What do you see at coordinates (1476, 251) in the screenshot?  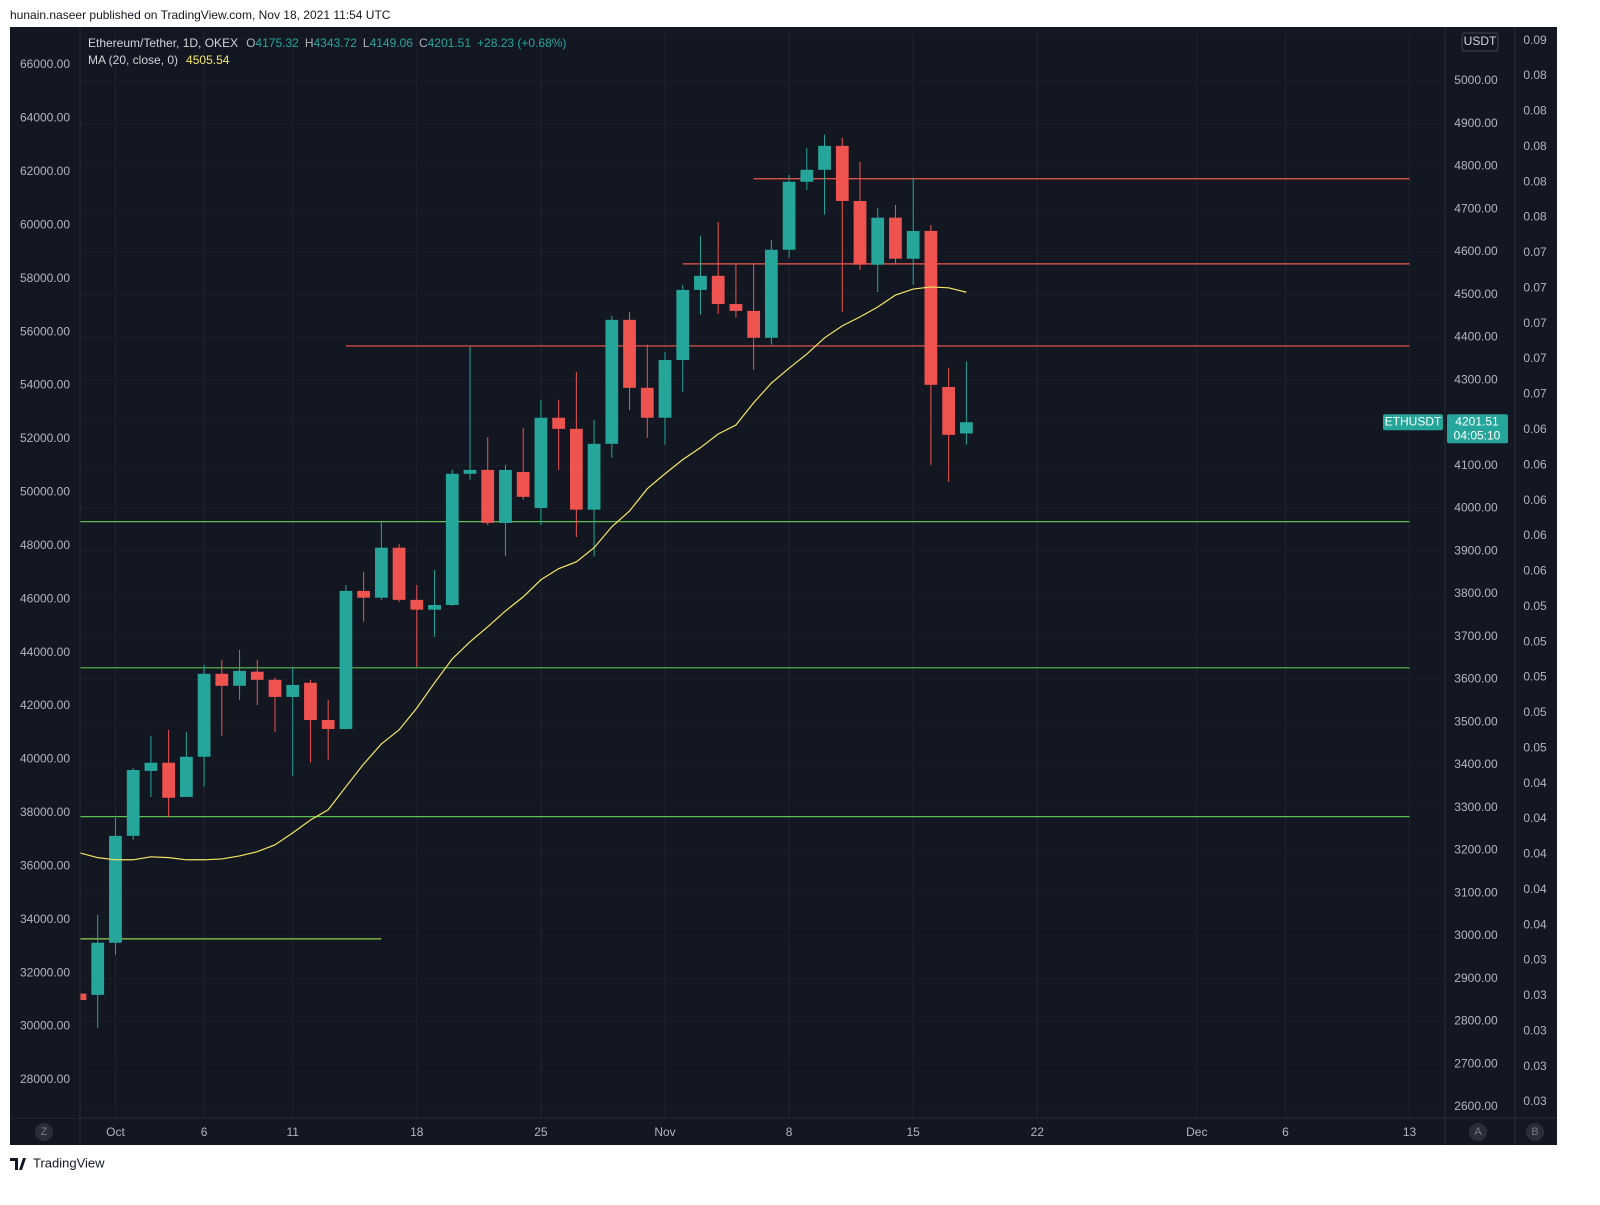 I see `y-tick-label: 4600.00` at bounding box center [1476, 251].